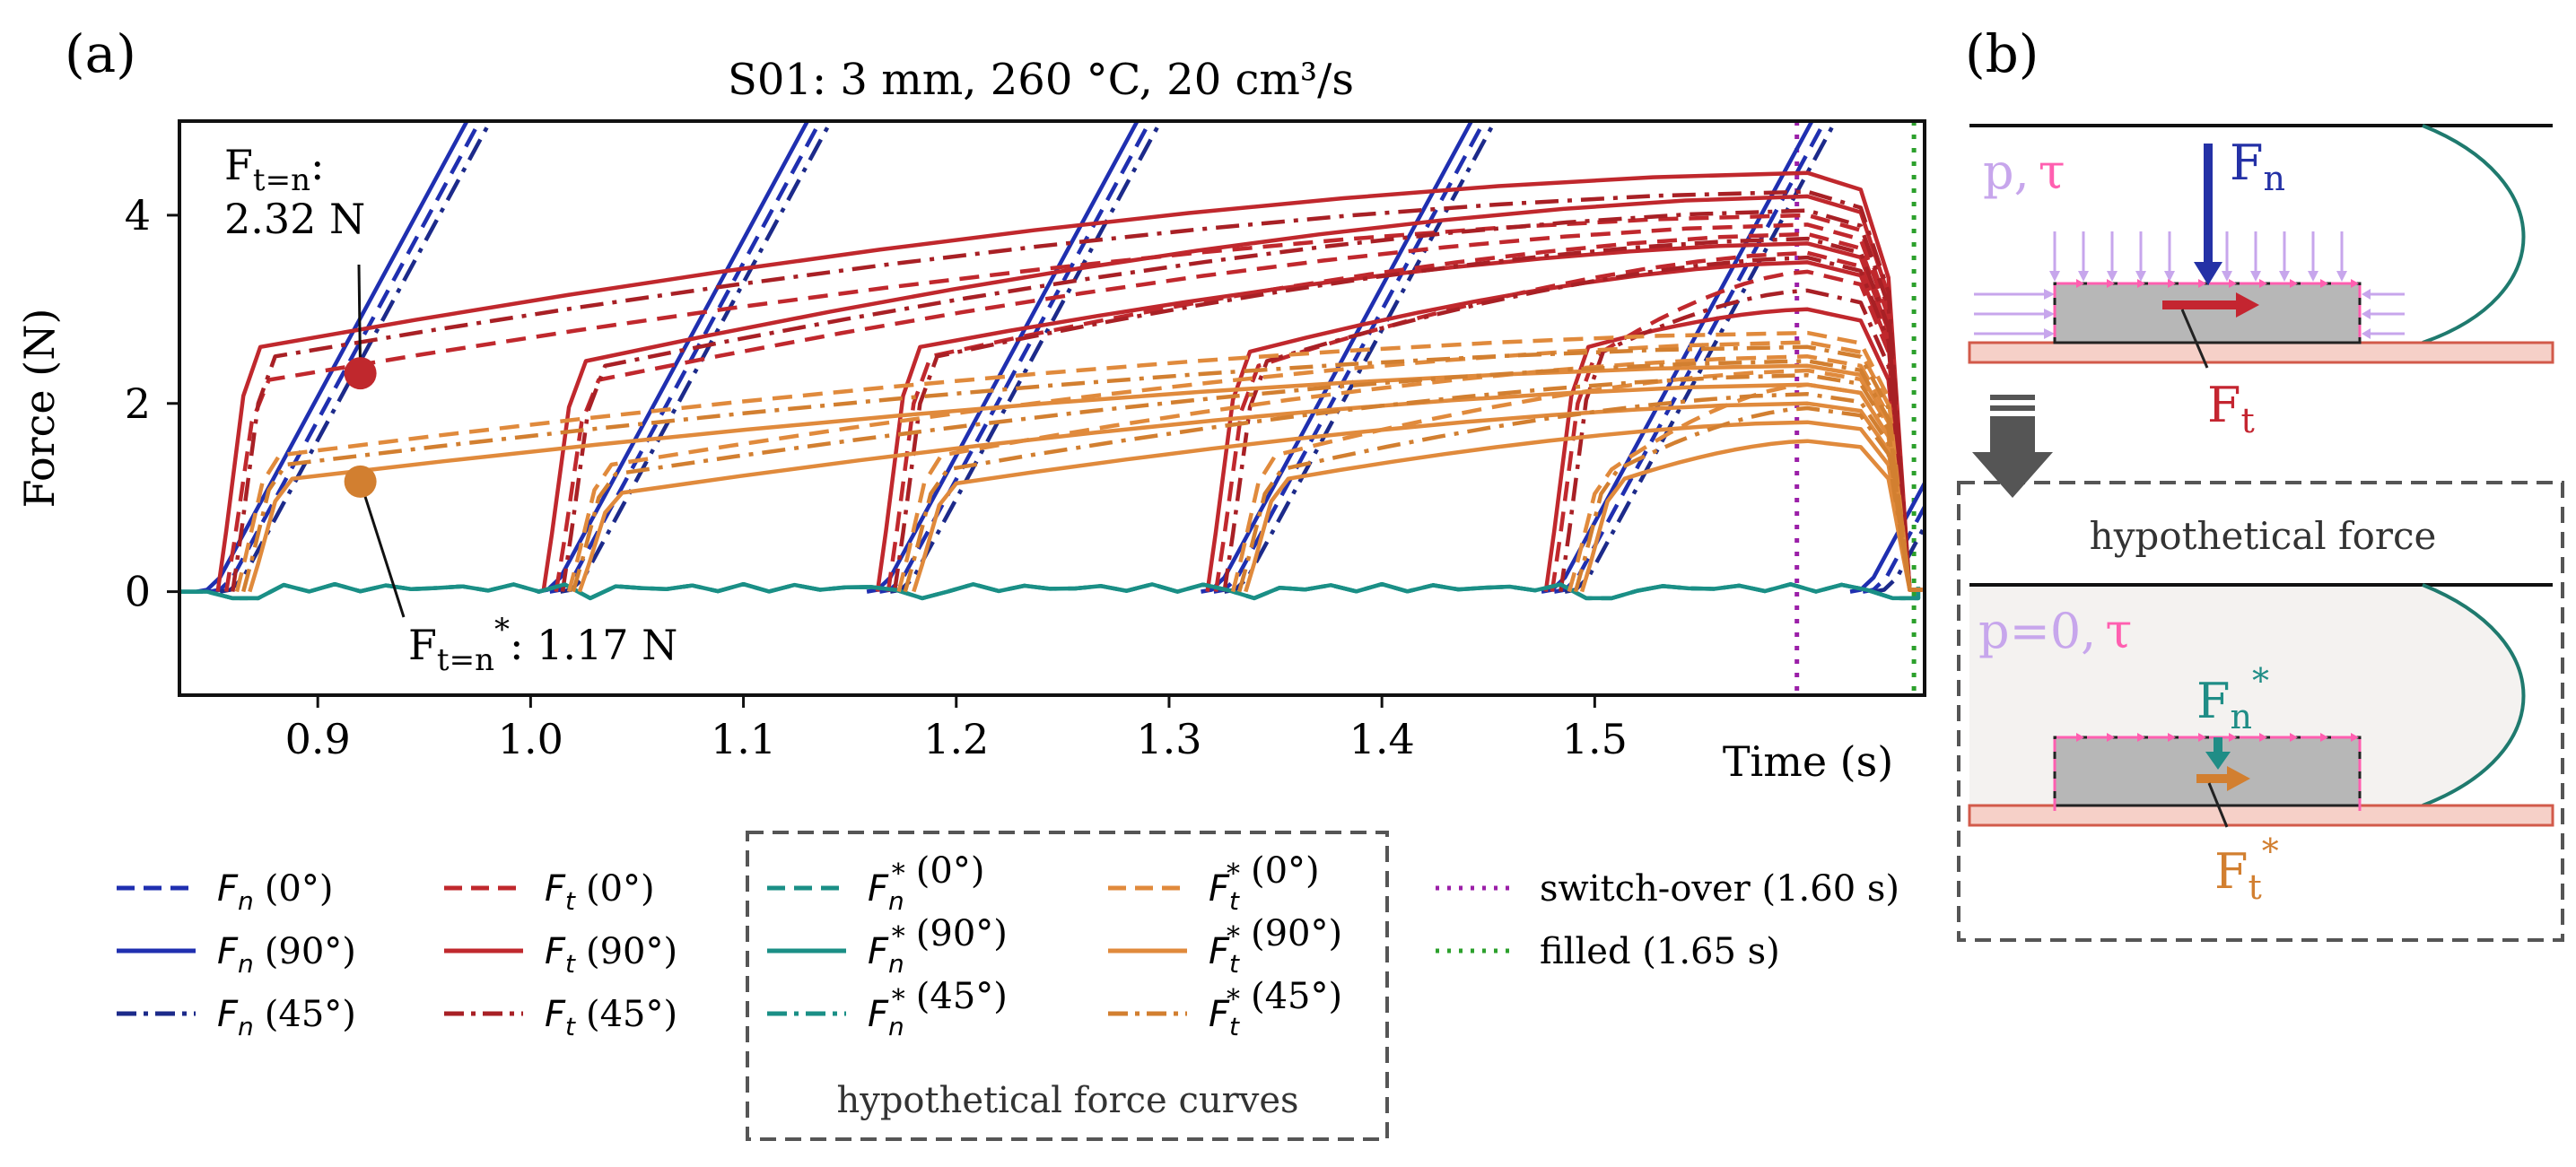 The width and height of the screenshot is (2576, 1167). Describe the element at coordinates (743, 739) in the screenshot. I see `x-tick-label: 1.1` at that location.